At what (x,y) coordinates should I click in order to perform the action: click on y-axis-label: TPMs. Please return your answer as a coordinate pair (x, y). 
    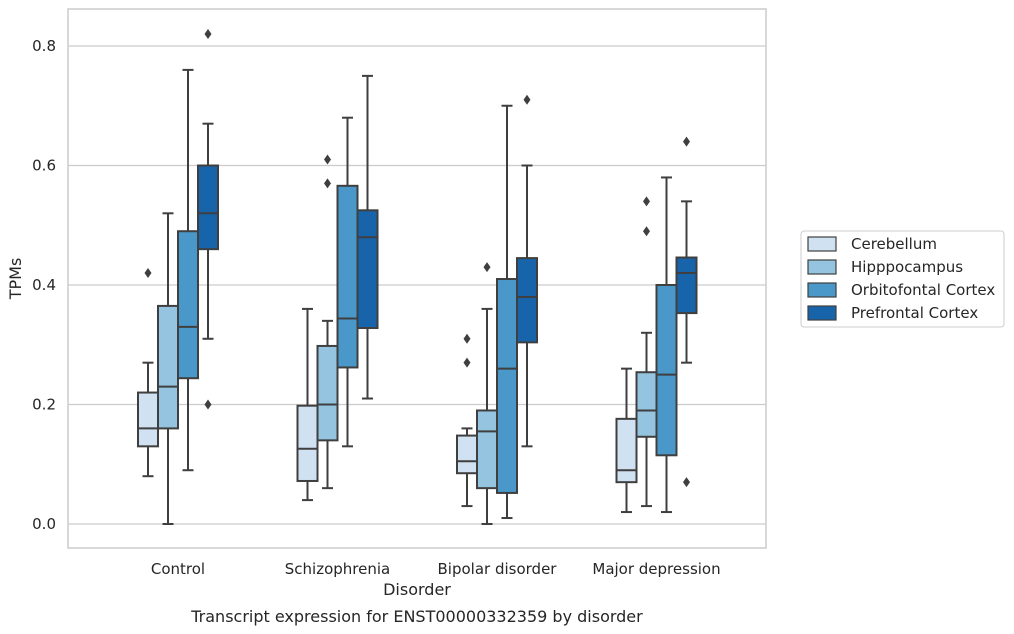
    Looking at the image, I should click on (15, 279).